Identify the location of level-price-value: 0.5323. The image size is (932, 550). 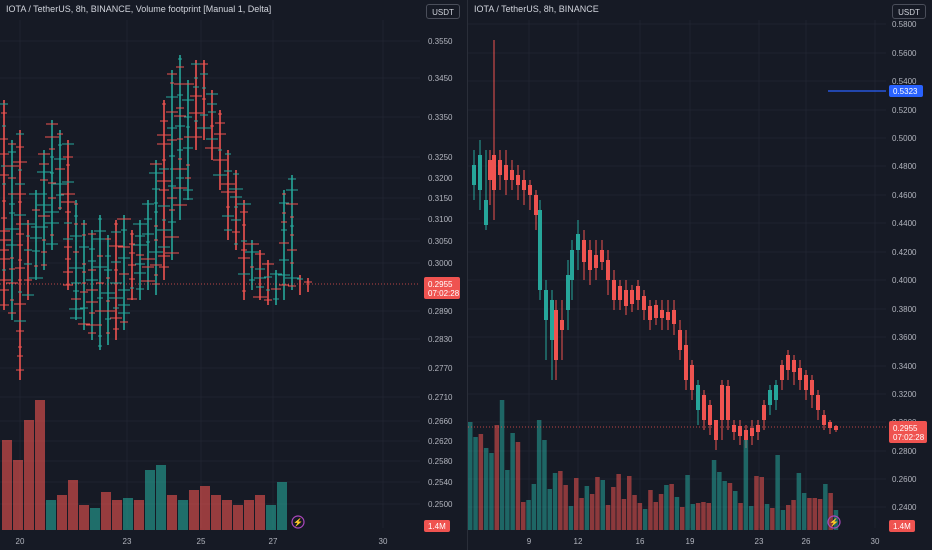
(905, 91).